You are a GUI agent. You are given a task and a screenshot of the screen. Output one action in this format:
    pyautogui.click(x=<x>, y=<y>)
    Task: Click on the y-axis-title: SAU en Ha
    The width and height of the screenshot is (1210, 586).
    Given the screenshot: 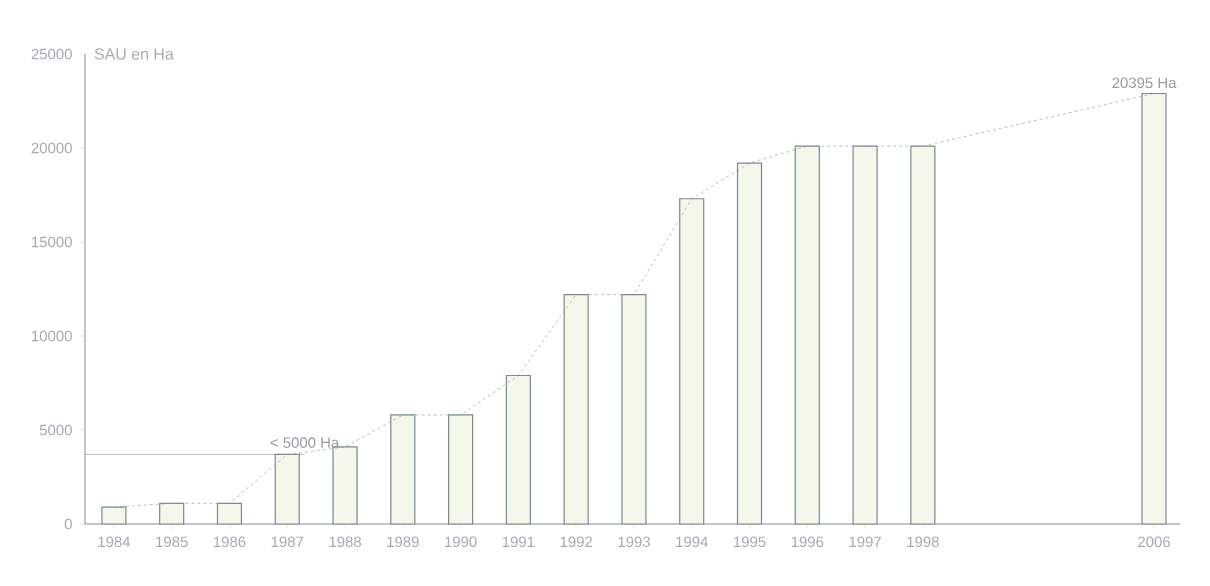 What is the action you would take?
    pyautogui.click(x=134, y=54)
    